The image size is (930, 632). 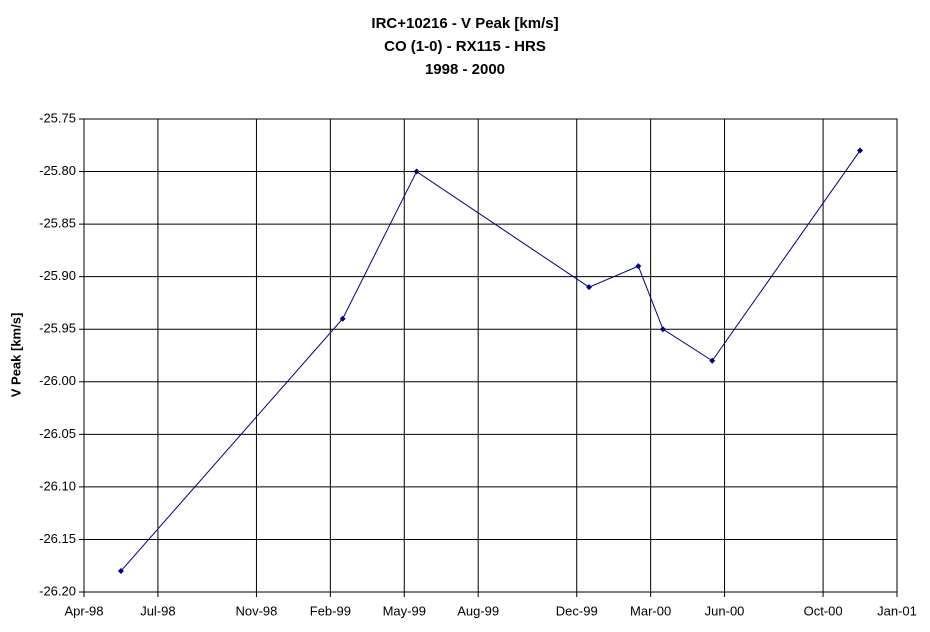 I want to click on y-tick-label: -25.80, so click(x=57, y=170).